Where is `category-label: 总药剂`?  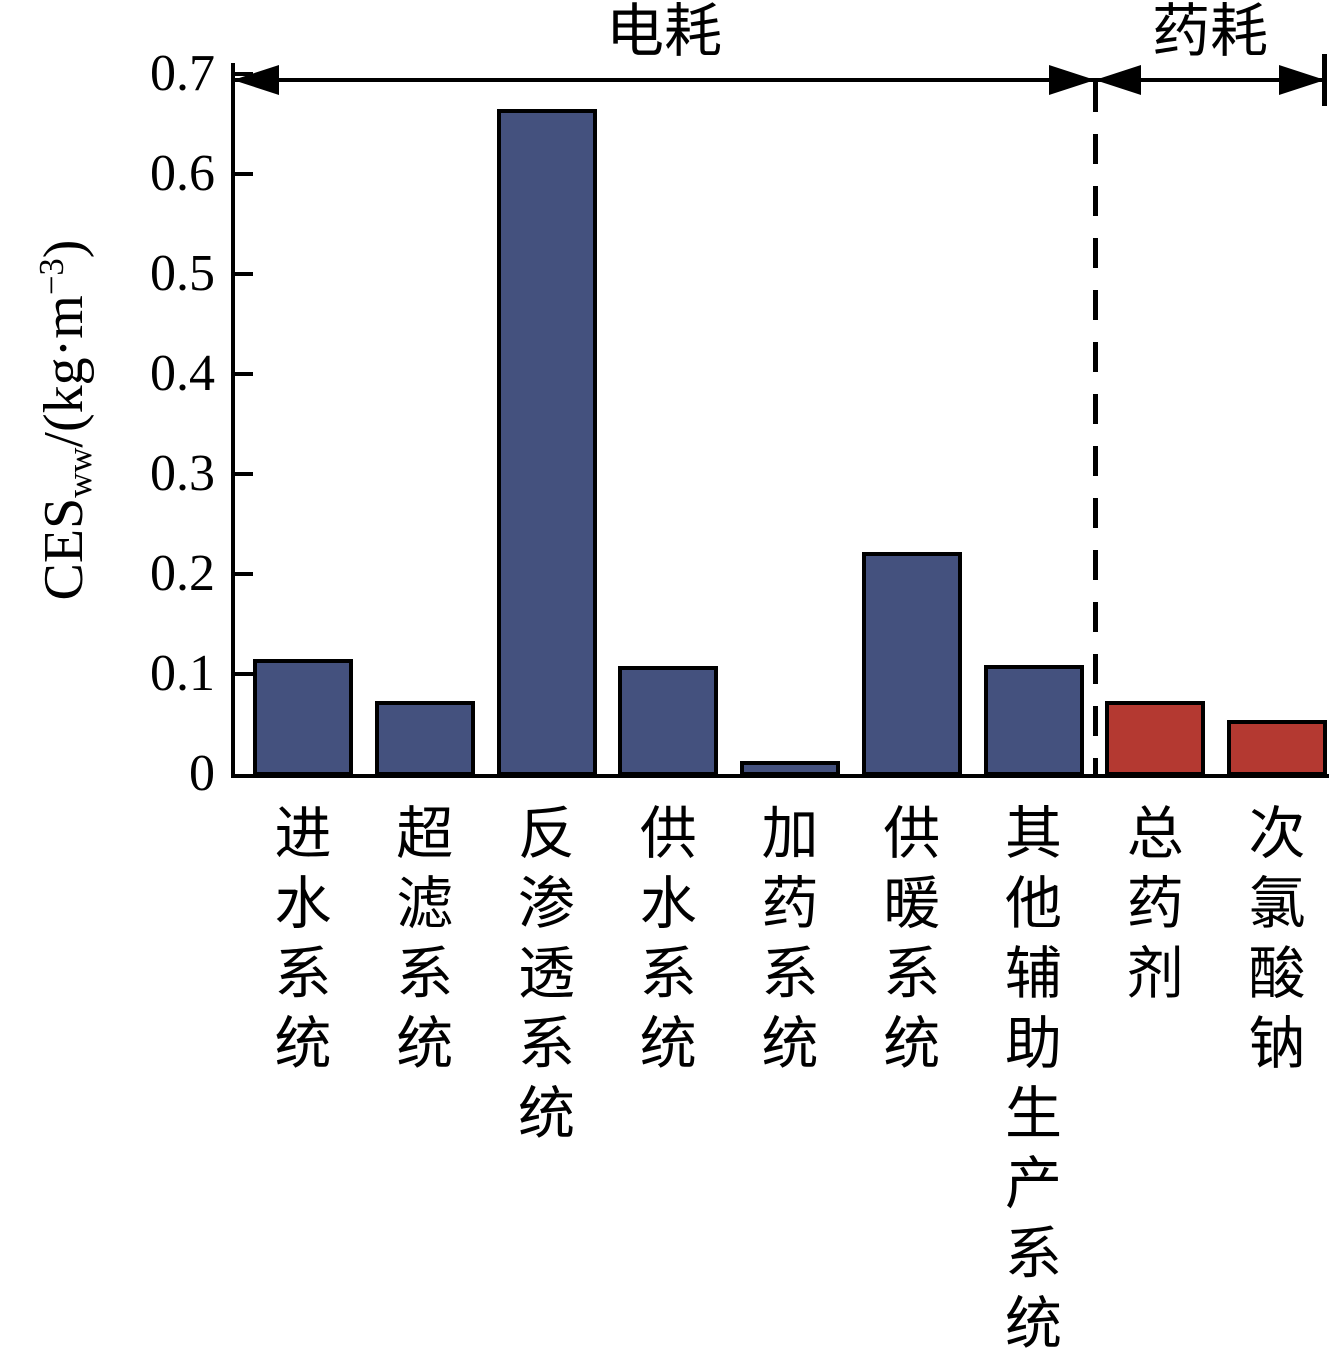 category-label: 总药剂 is located at coordinates (1155, 905).